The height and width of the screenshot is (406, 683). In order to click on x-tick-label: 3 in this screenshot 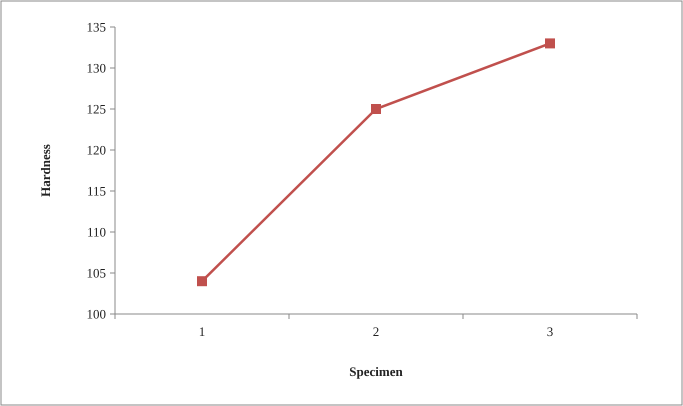, I will do `click(550, 331)`.